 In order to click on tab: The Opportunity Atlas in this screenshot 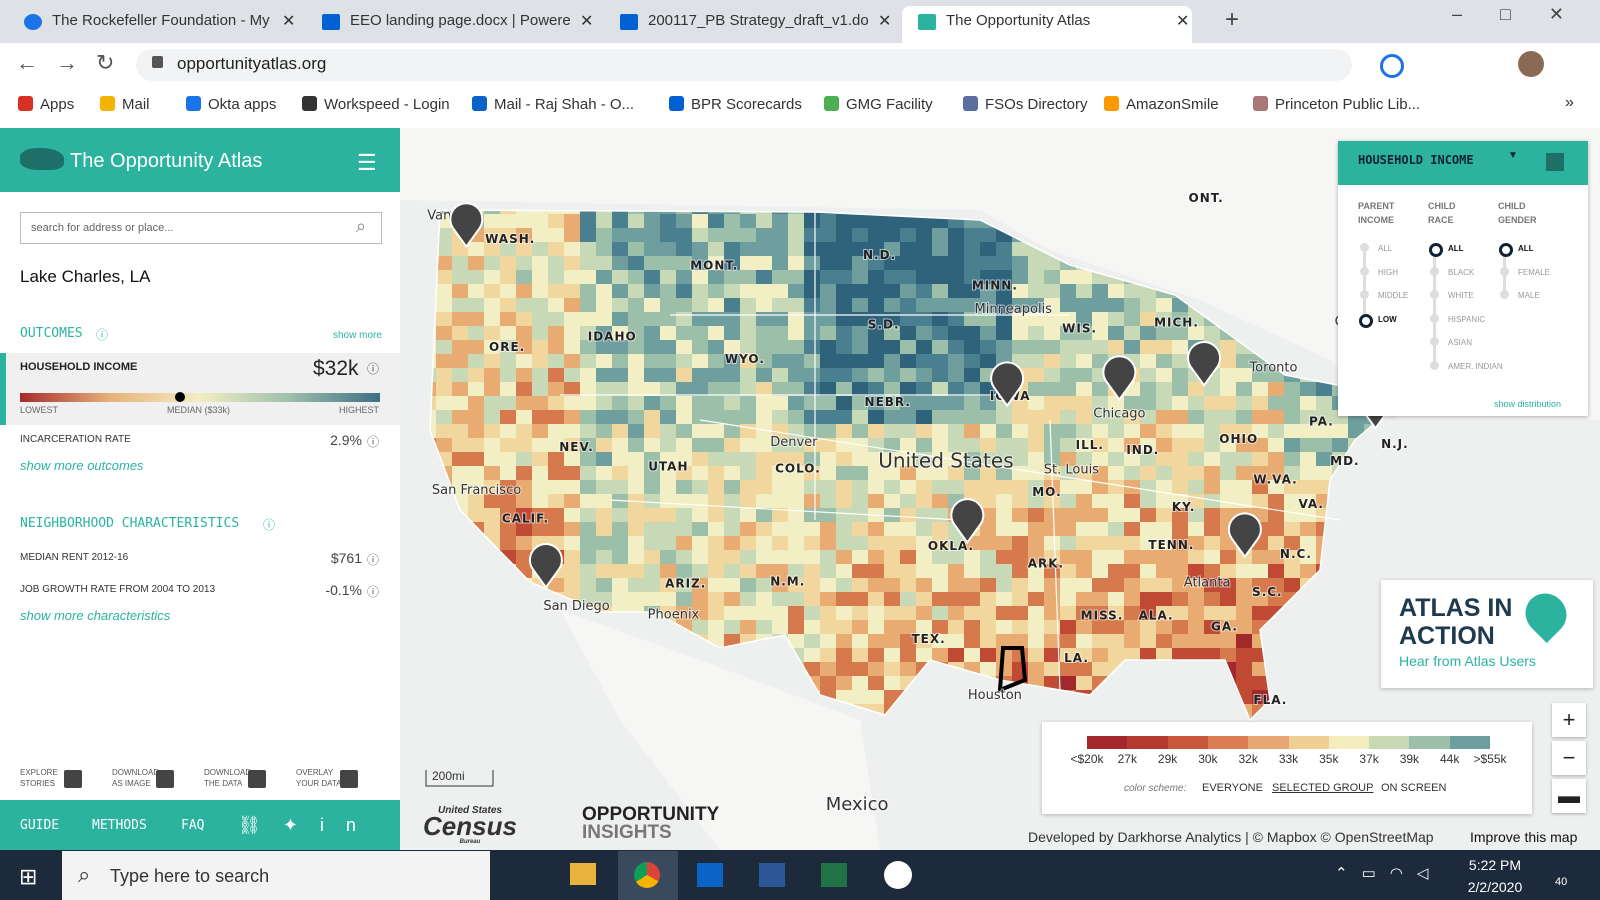, I will do `click(1047, 24)`.